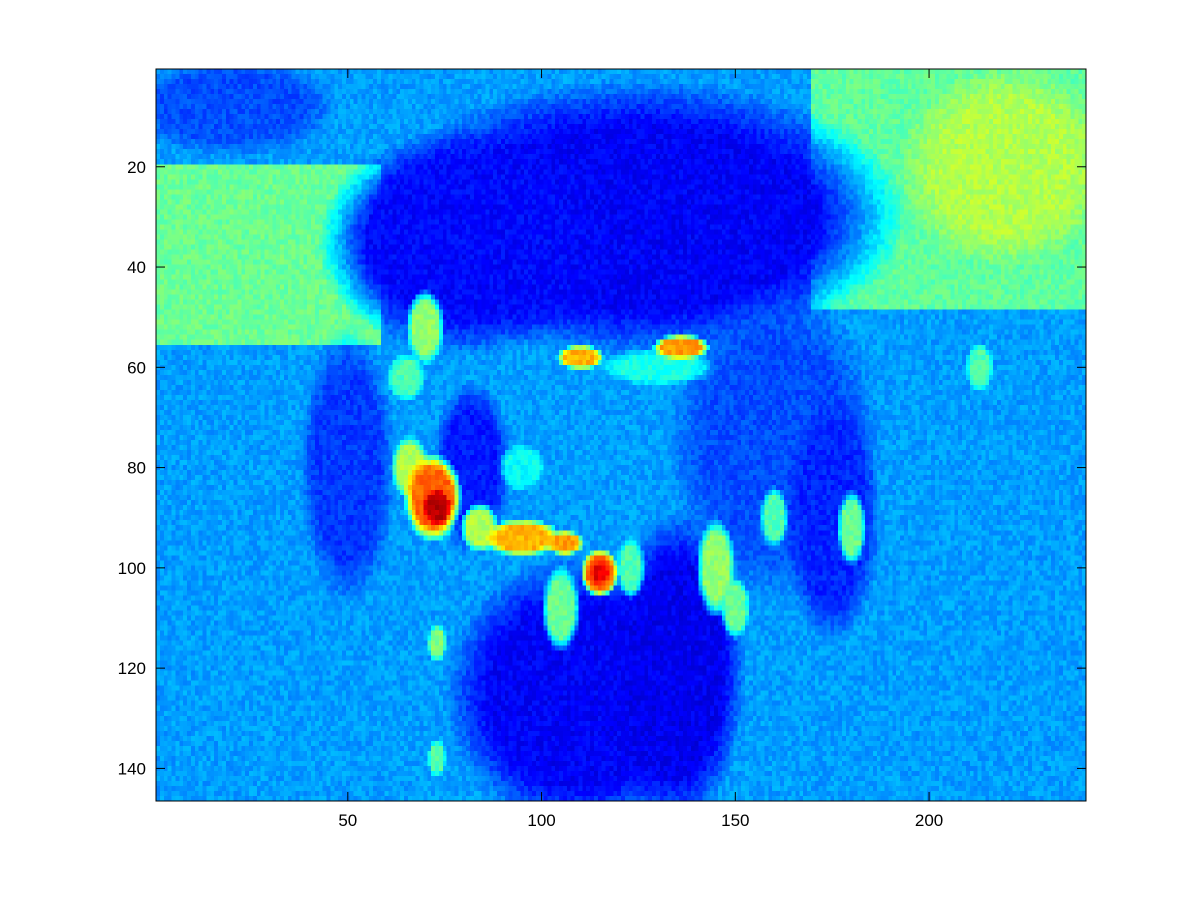 The height and width of the screenshot is (900, 1200). What do you see at coordinates (136, 267) in the screenshot?
I see `y-tick-label: 40` at bounding box center [136, 267].